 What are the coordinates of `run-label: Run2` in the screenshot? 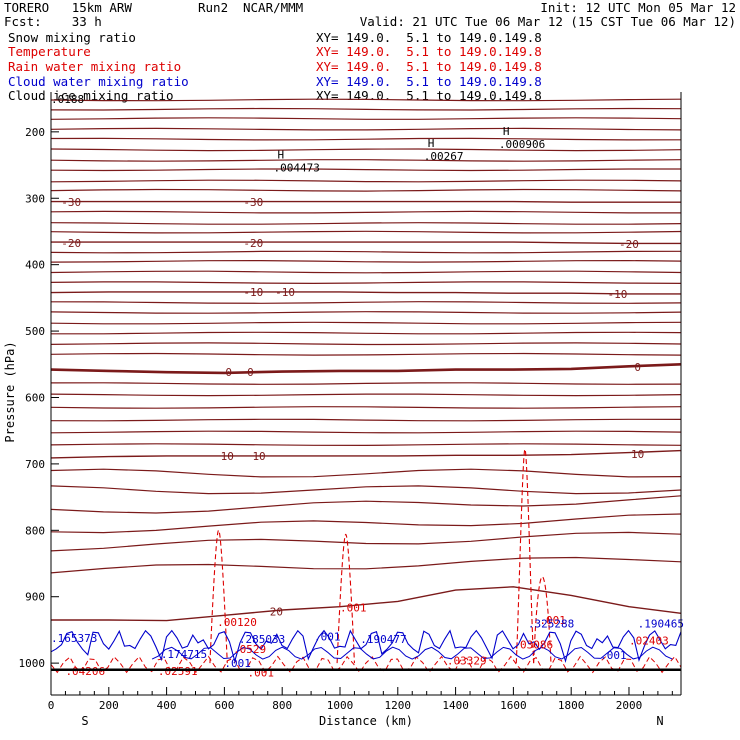 It's located at (213, 7).